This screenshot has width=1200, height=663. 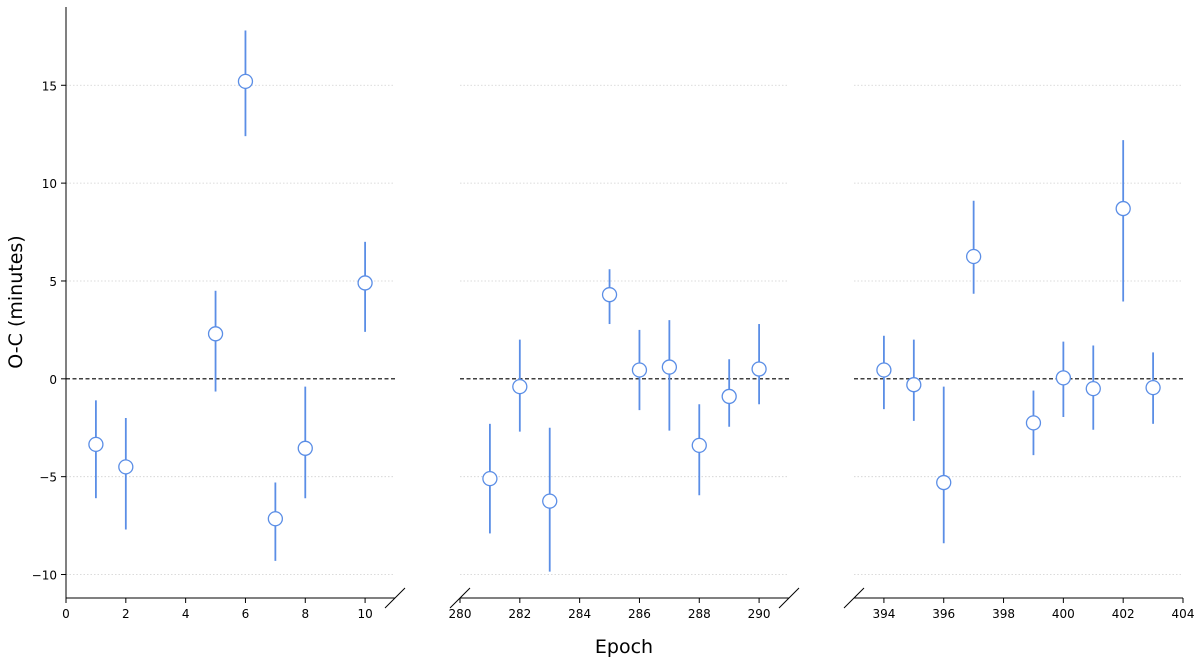 I want to click on x-tick-label: 290, so click(x=759, y=614).